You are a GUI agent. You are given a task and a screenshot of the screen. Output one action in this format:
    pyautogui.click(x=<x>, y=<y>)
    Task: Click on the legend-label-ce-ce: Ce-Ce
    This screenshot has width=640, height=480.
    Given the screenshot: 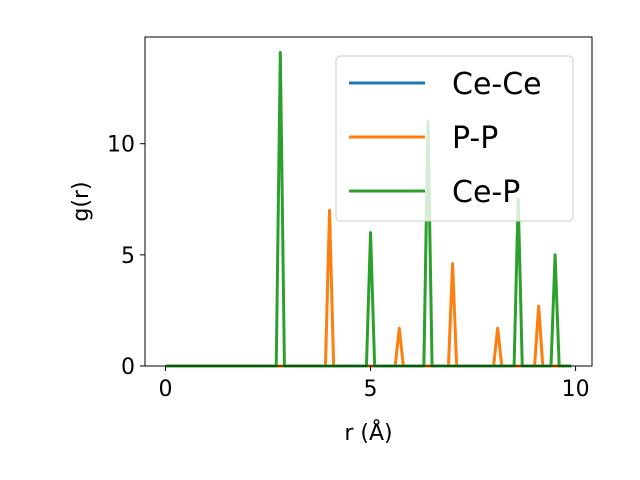 What is the action you would take?
    pyautogui.click(x=497, y=84)
    